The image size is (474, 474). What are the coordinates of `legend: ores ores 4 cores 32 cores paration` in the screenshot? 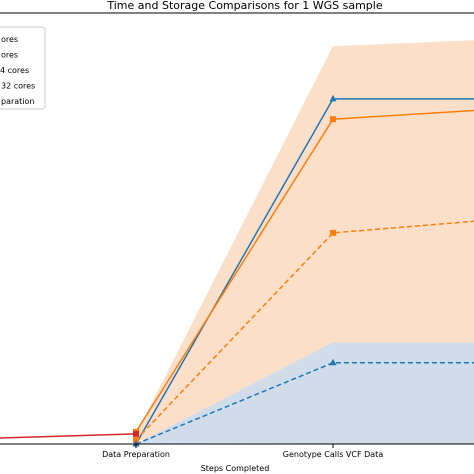 It's located at (23, 68).